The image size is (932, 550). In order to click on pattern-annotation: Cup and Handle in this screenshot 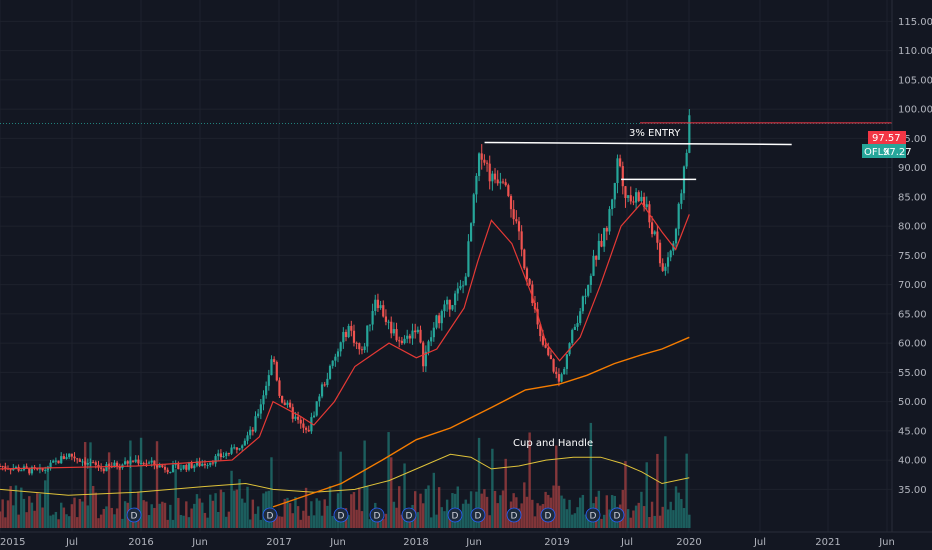, I will do `click(553, 443)`.